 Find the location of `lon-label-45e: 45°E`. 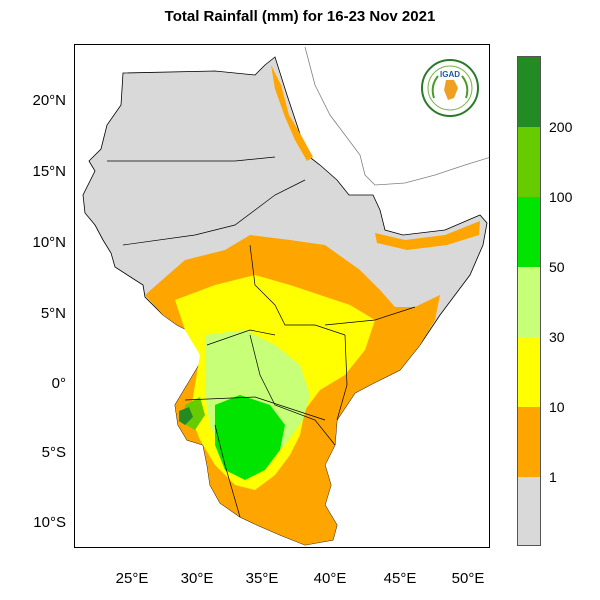

lon-label-45e: 45°E is located at coordinates (400, 578).